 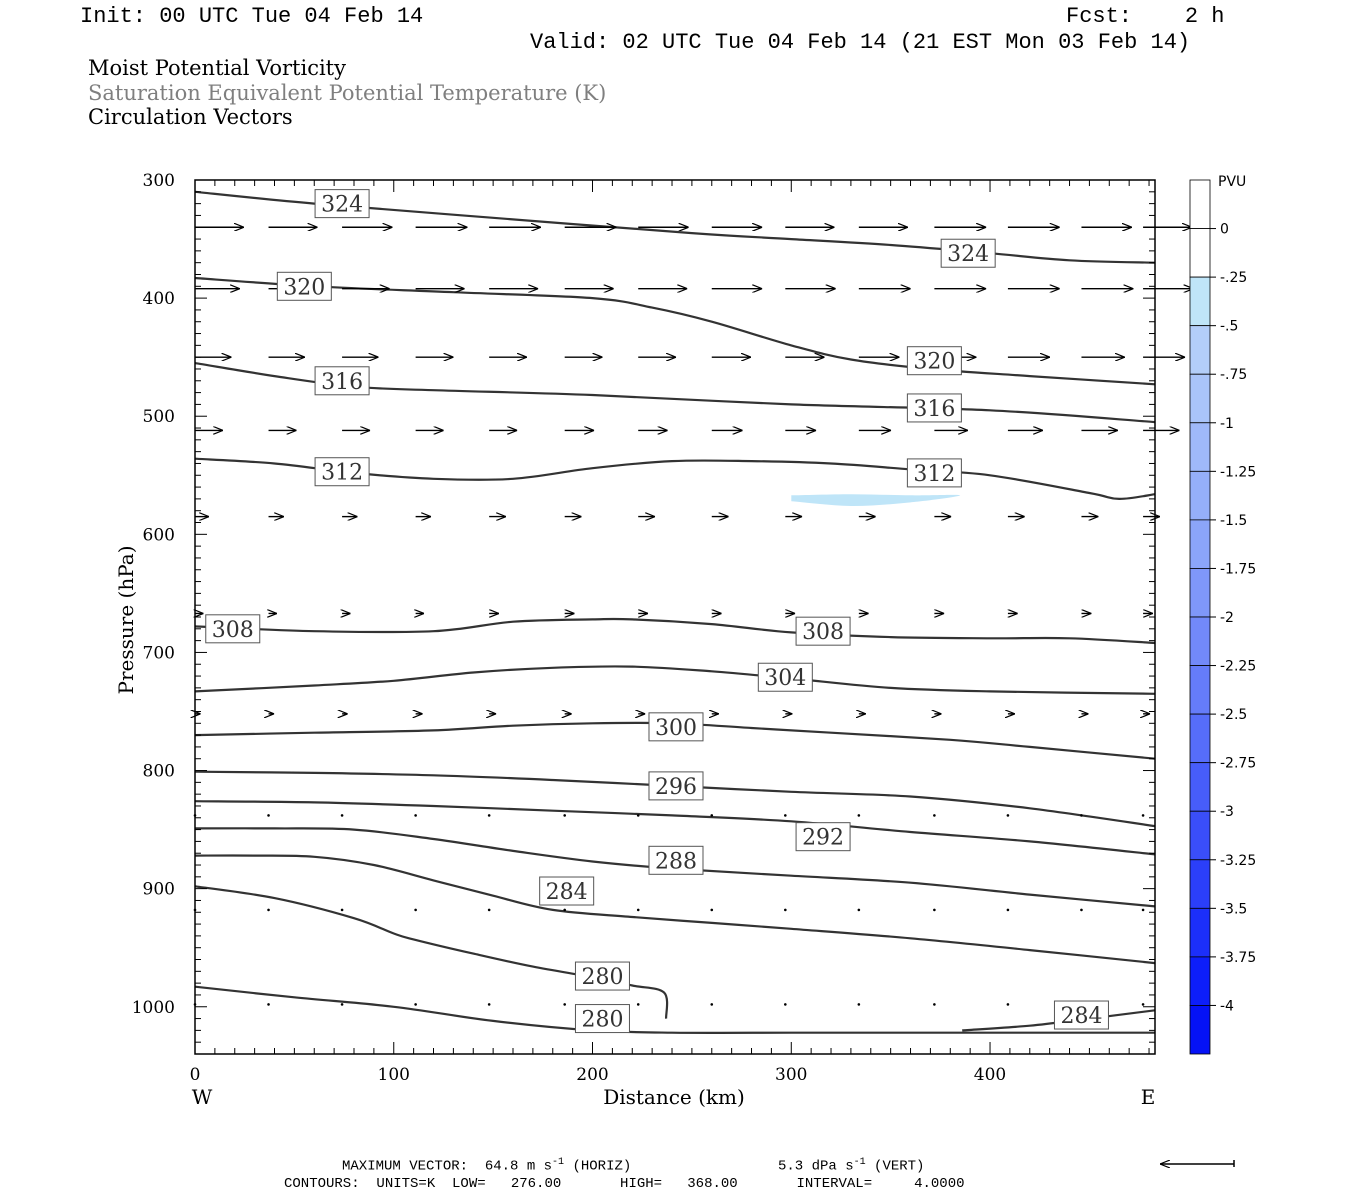 What do you see at coordinates (1233, 375) in the screenshot?
I see `colorbar-label: -.75` at bounding box center [1233, 375].